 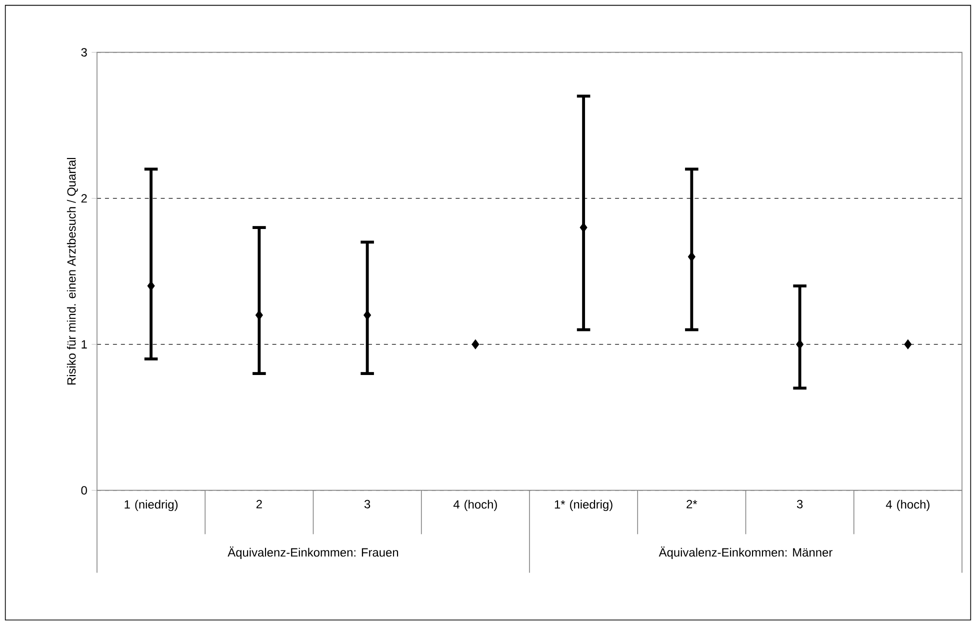 I want to click on text: Äquivalenz-Einkommen: Frauen, so click(x=313, y=552).